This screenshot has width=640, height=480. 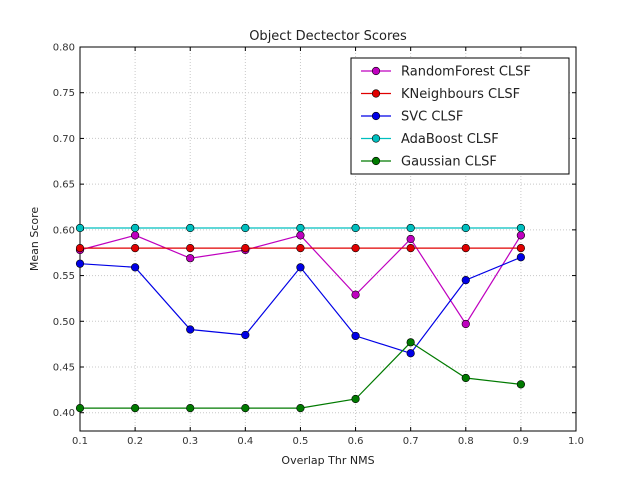 I want to click on y-tick-label: 0.60, so click(x=64, y=230).